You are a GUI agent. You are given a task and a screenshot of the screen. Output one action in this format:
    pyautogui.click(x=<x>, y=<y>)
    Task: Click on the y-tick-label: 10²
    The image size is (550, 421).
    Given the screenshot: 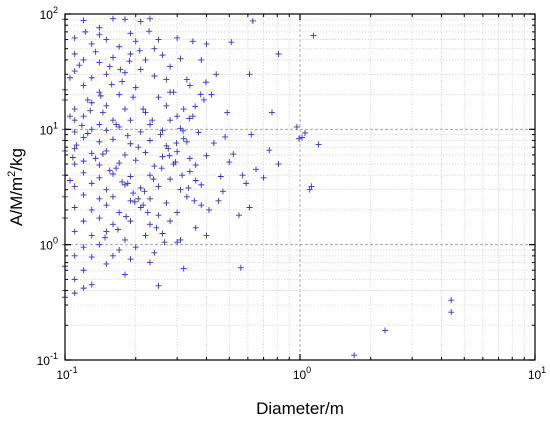 What is the action you would take?
    pyautogui.click(x=49, y=13)
    